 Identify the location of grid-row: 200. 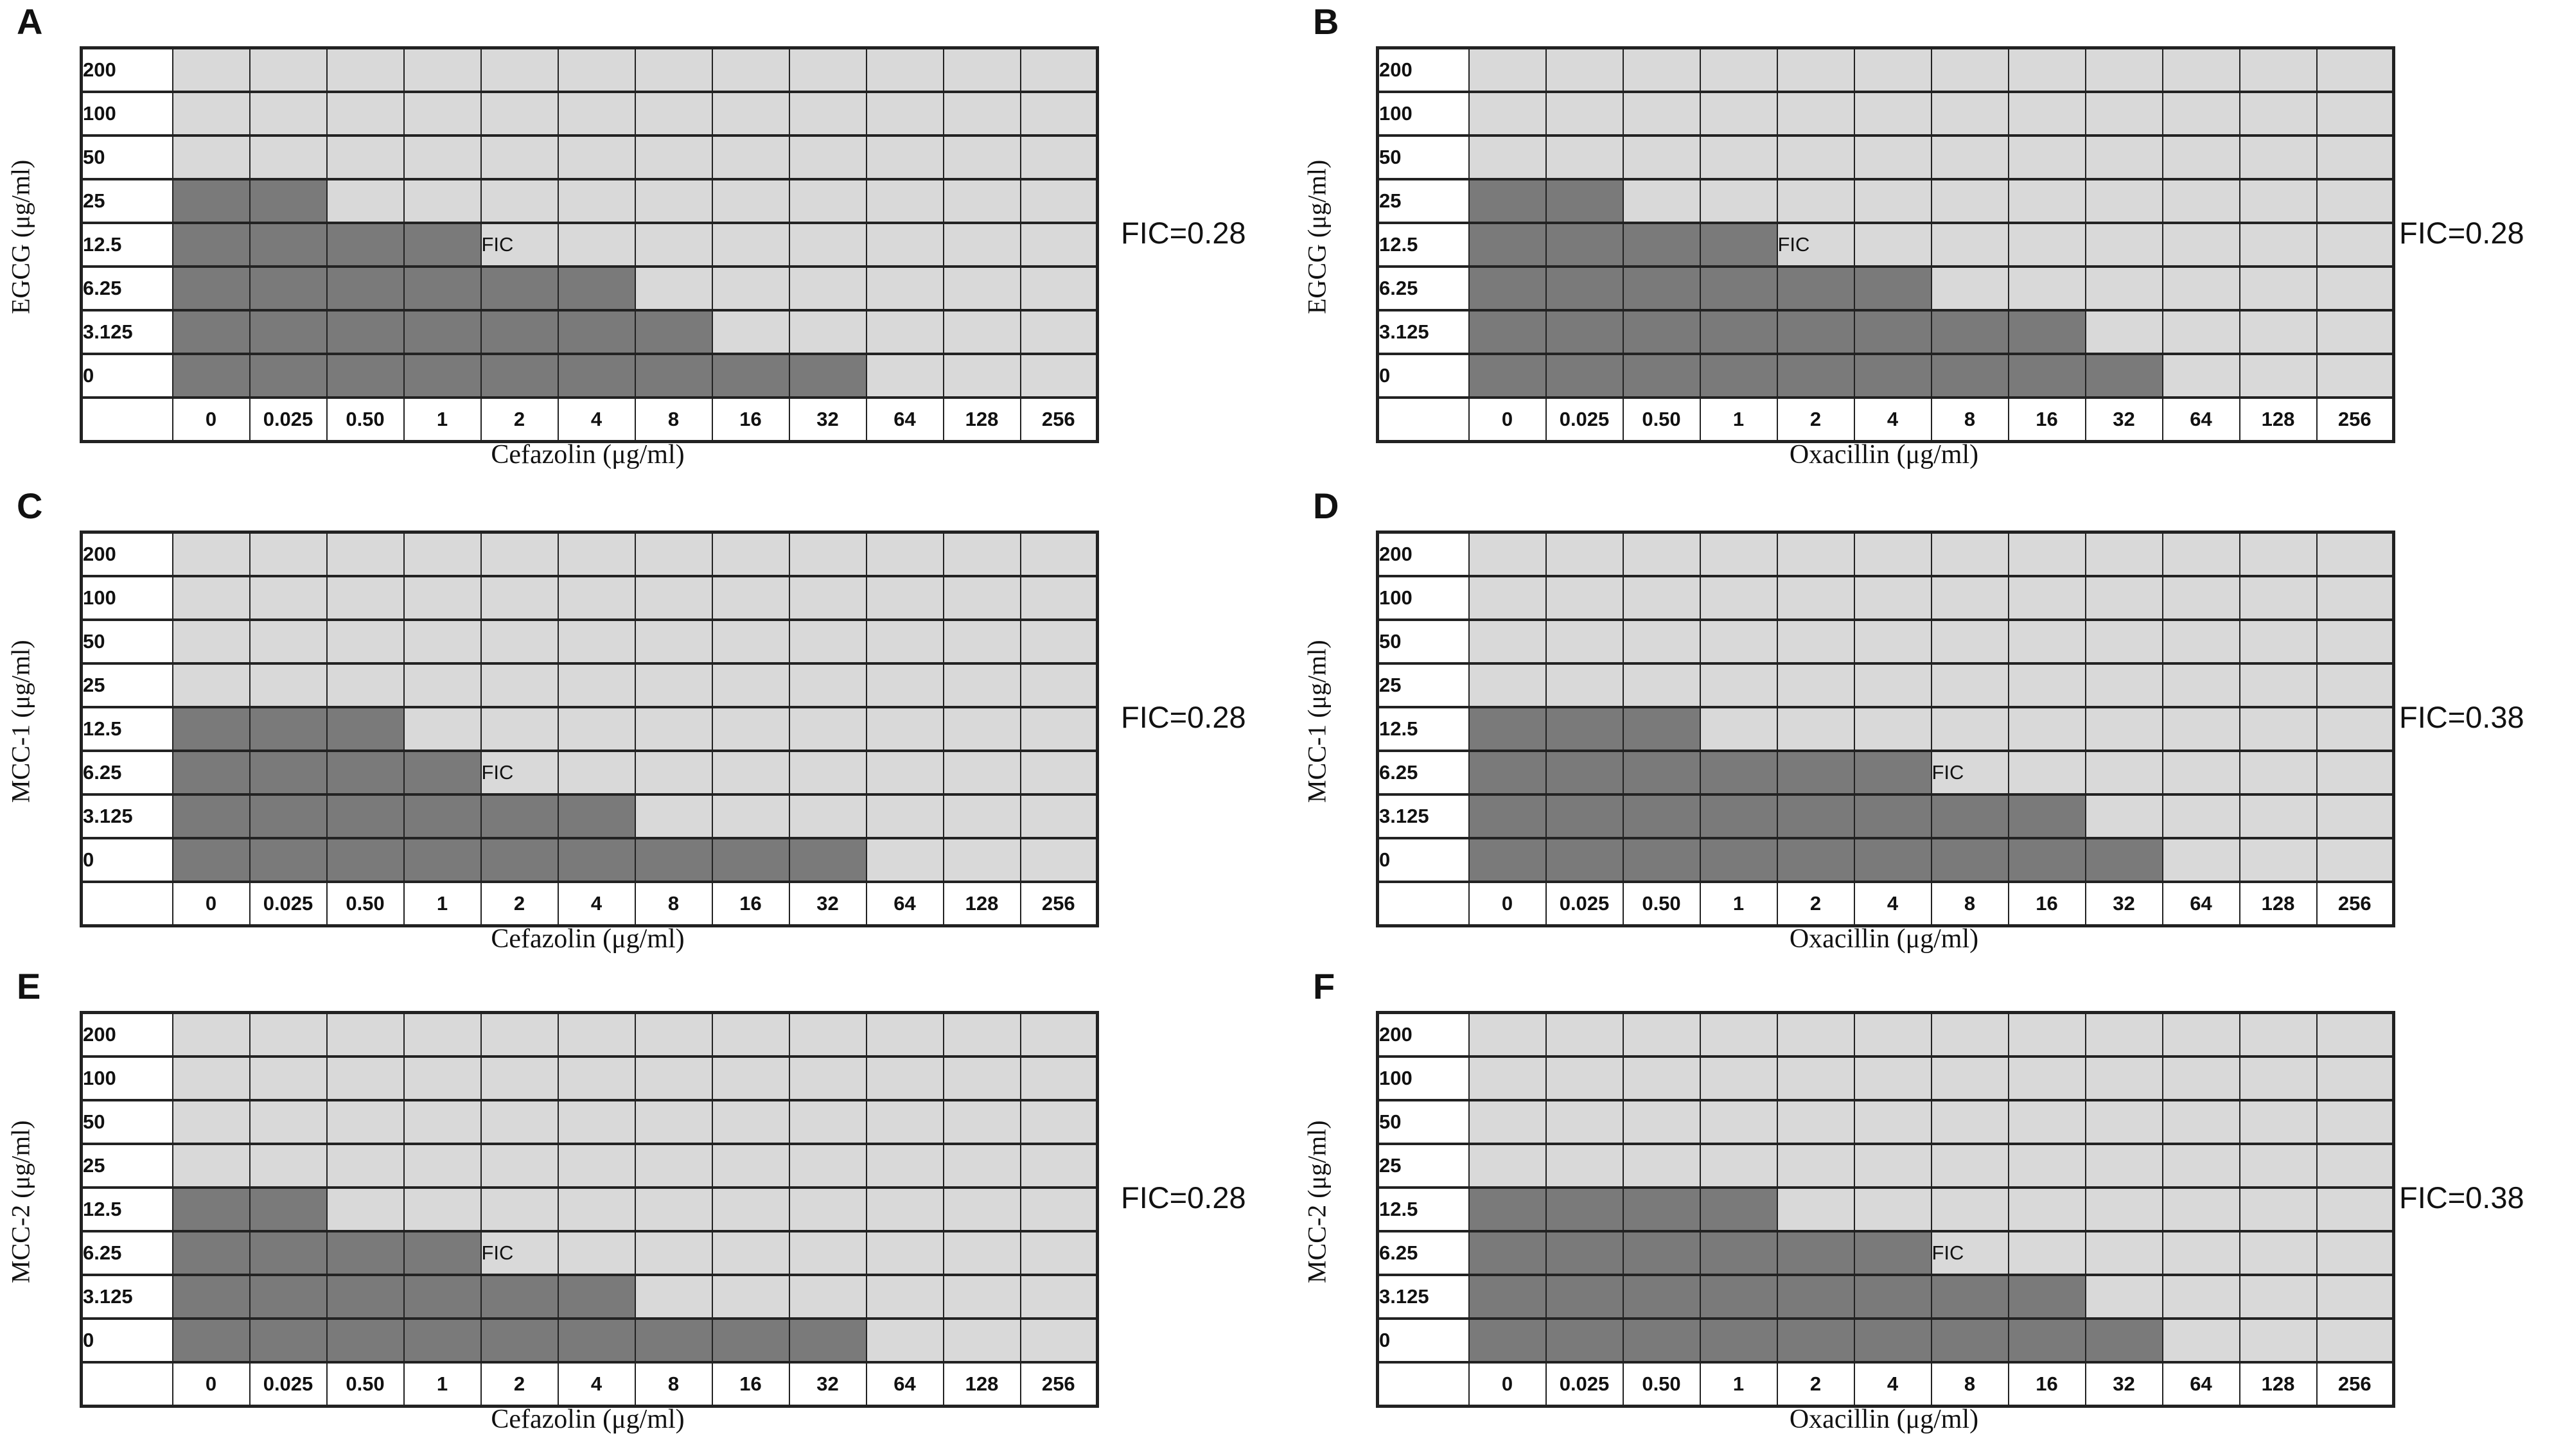
(1886, 69).